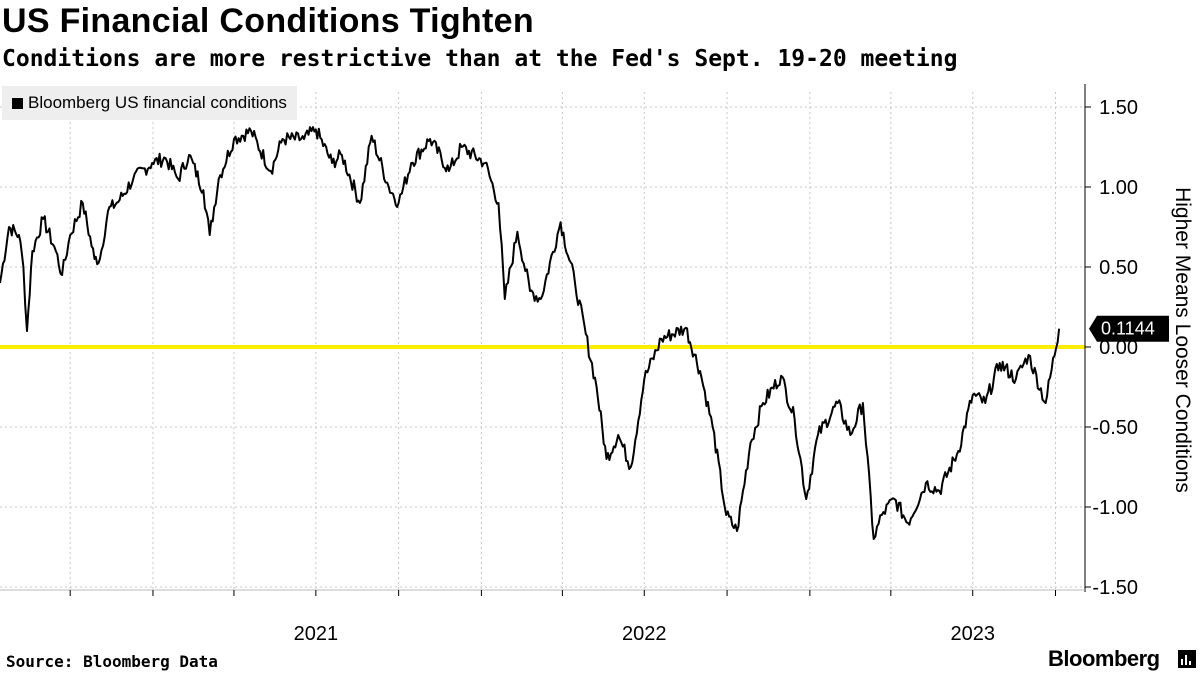 This screenshot has height=675, width=1200. I want to click on y-tick-label: -0.50, so click(1115, 428).